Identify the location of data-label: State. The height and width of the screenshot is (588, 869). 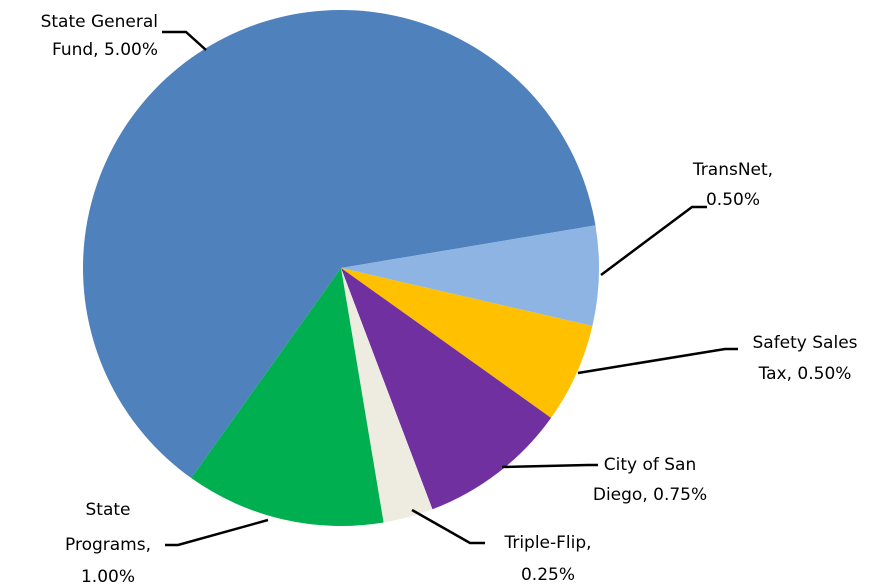
(108, 510).